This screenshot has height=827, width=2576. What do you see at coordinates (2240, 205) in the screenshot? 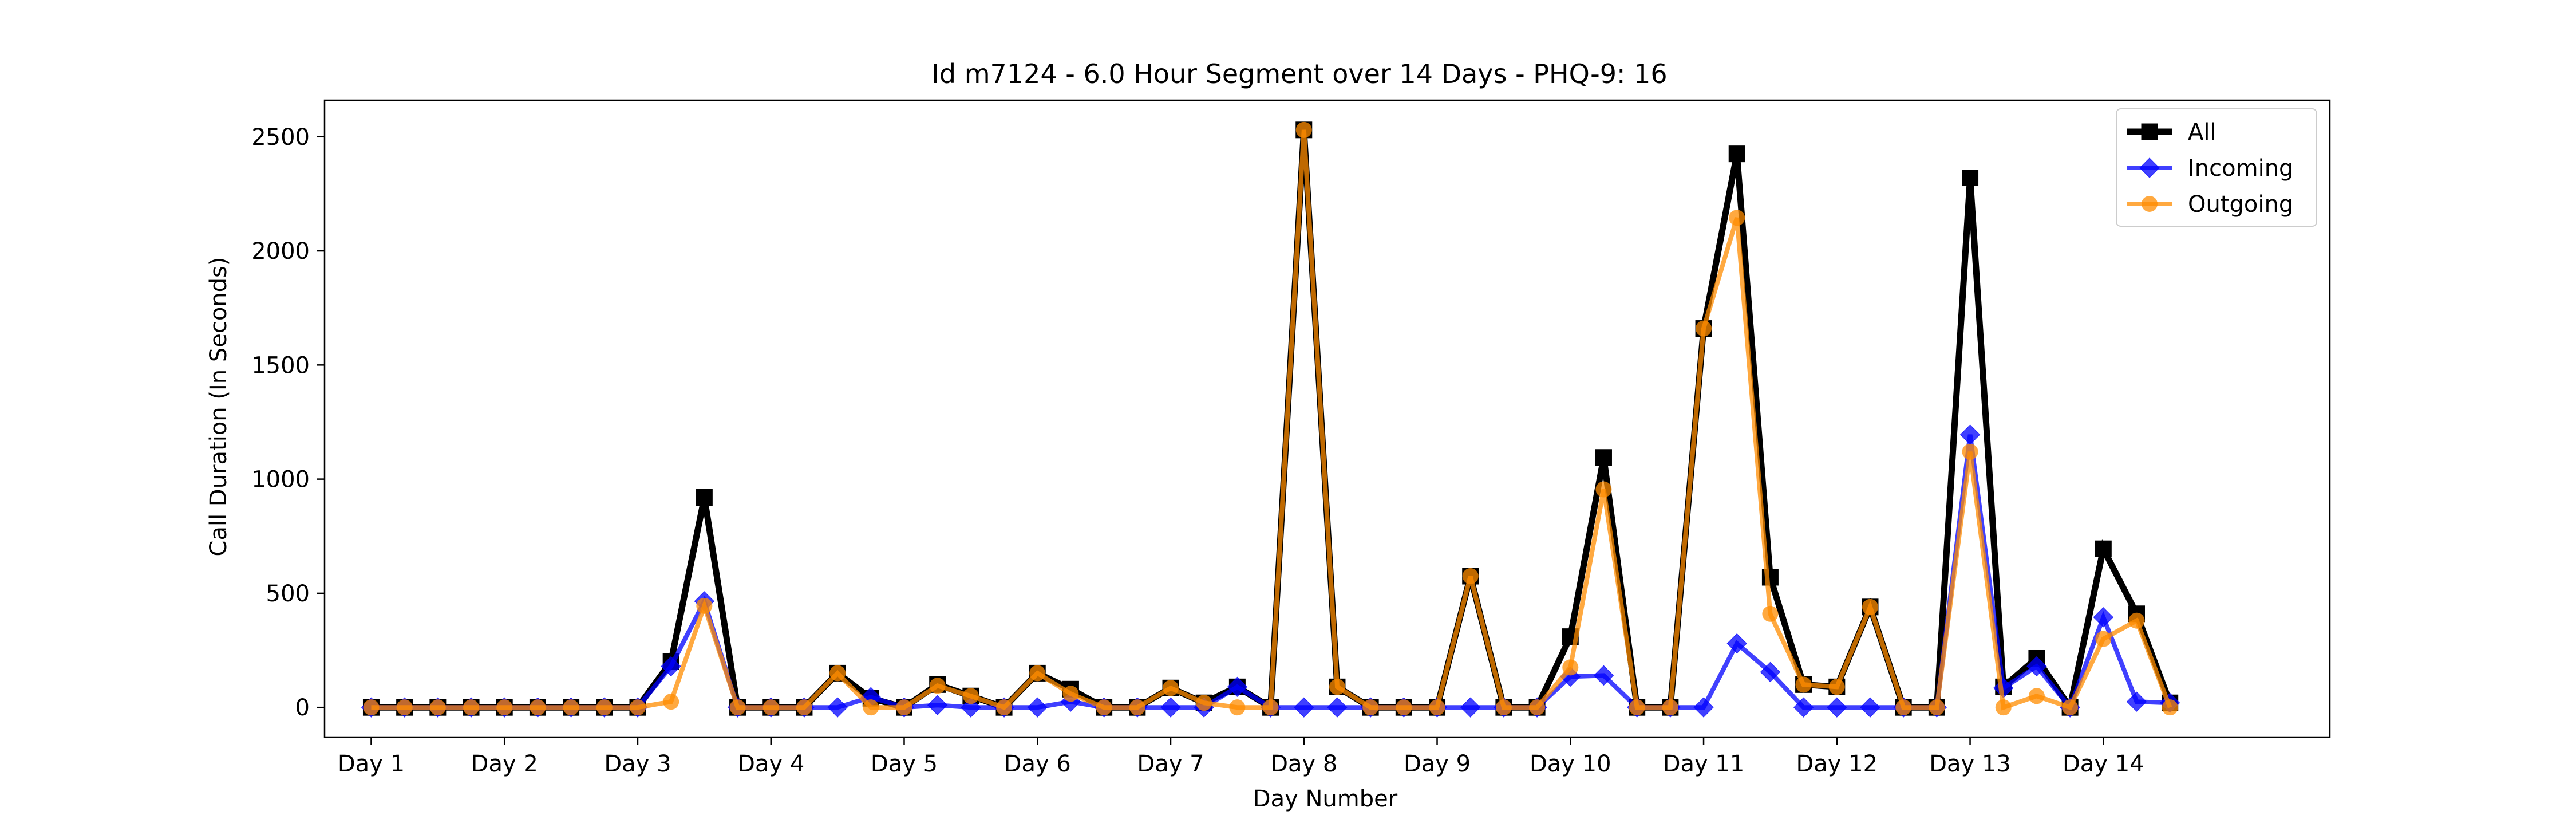
I see `legend-label-outgoing: Outgoing` at bounding box center [2240, 205].